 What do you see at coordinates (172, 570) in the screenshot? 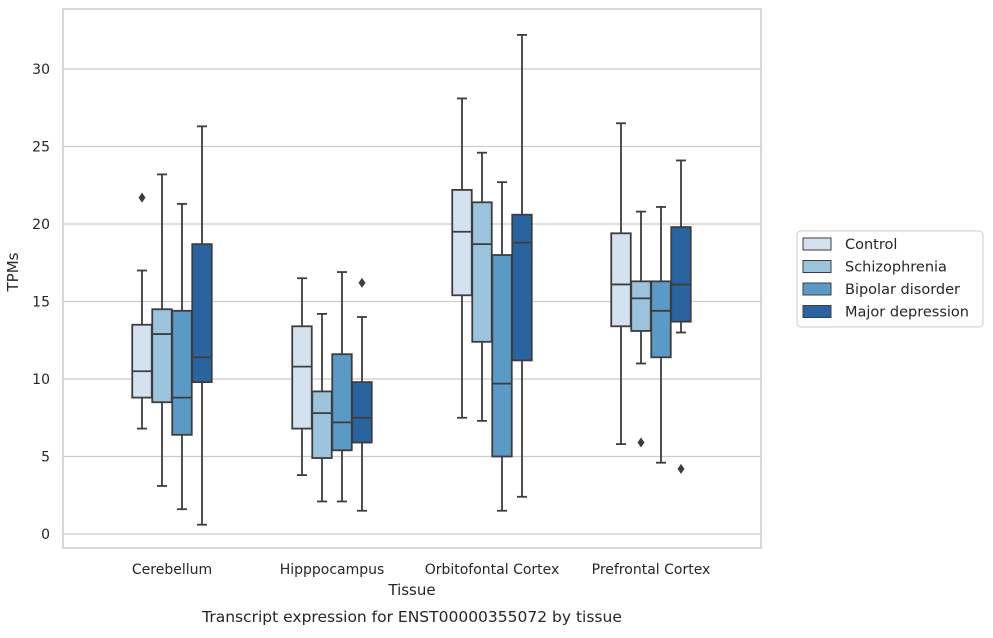
I see `x-tick-label: Cerebellum` at bounding box center [172, 570].